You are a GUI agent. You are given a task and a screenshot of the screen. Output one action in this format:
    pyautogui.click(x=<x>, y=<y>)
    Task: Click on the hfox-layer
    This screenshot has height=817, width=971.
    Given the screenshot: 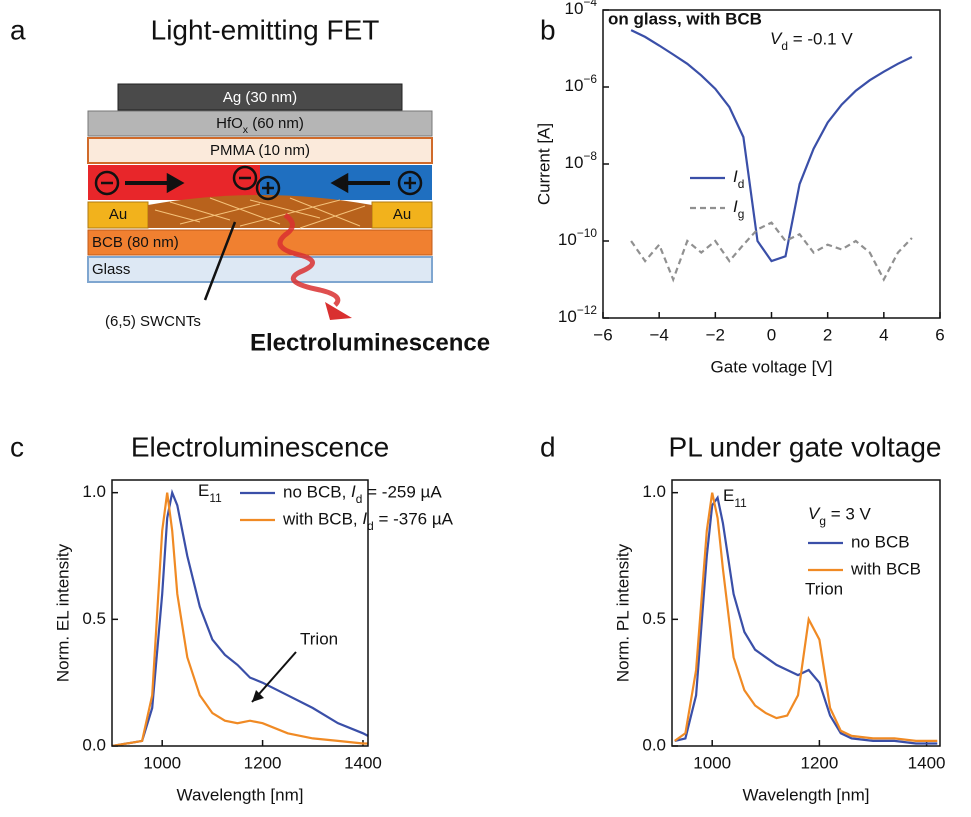 What is the action you would take?
    pyautogui.click(x=260, y=123)
    